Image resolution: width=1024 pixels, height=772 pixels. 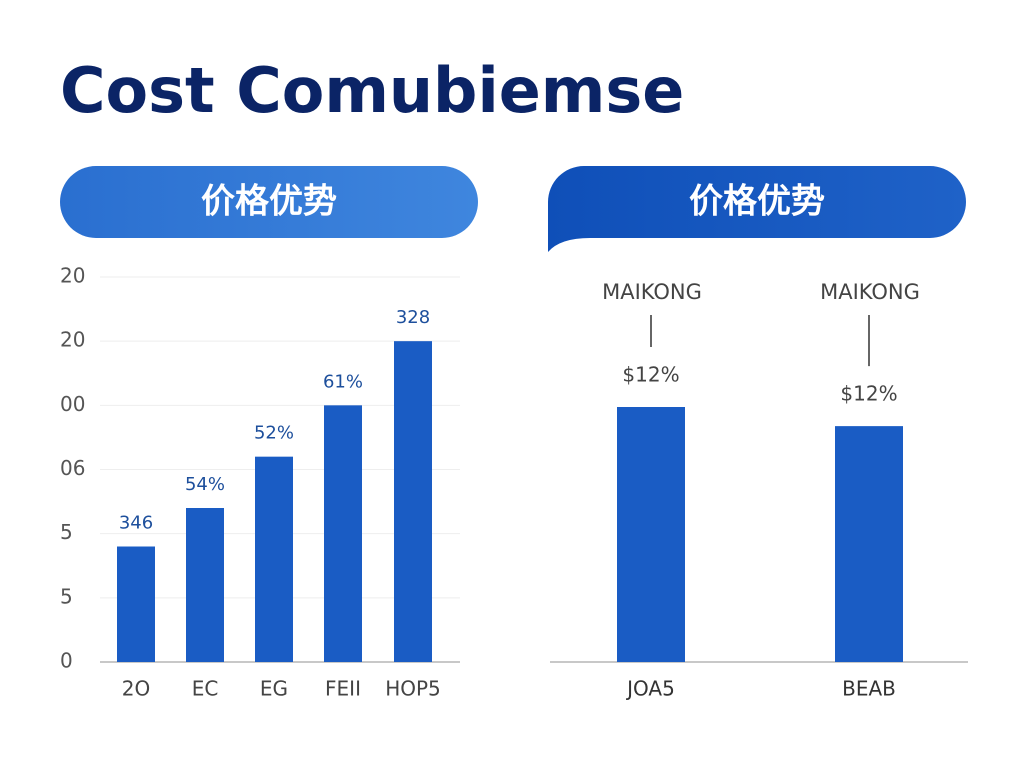 I want to click on x-tick-label: FEII, so click(x=343, y=689).